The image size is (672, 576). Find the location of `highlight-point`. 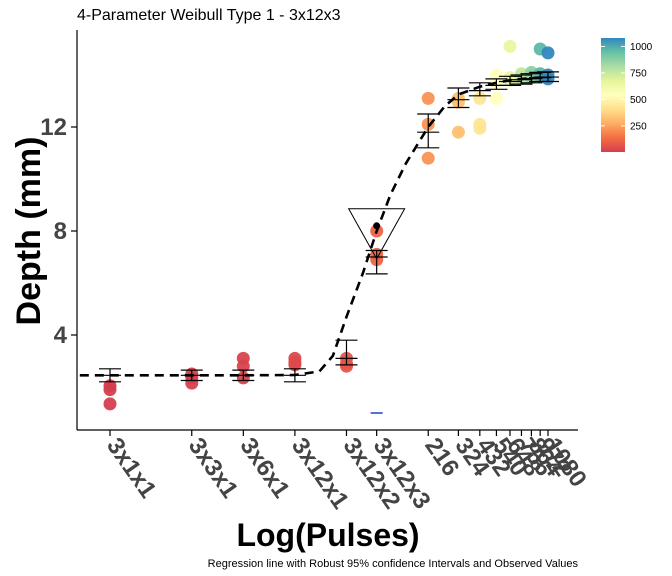

highlight-point is located at coordinates (377, 226).